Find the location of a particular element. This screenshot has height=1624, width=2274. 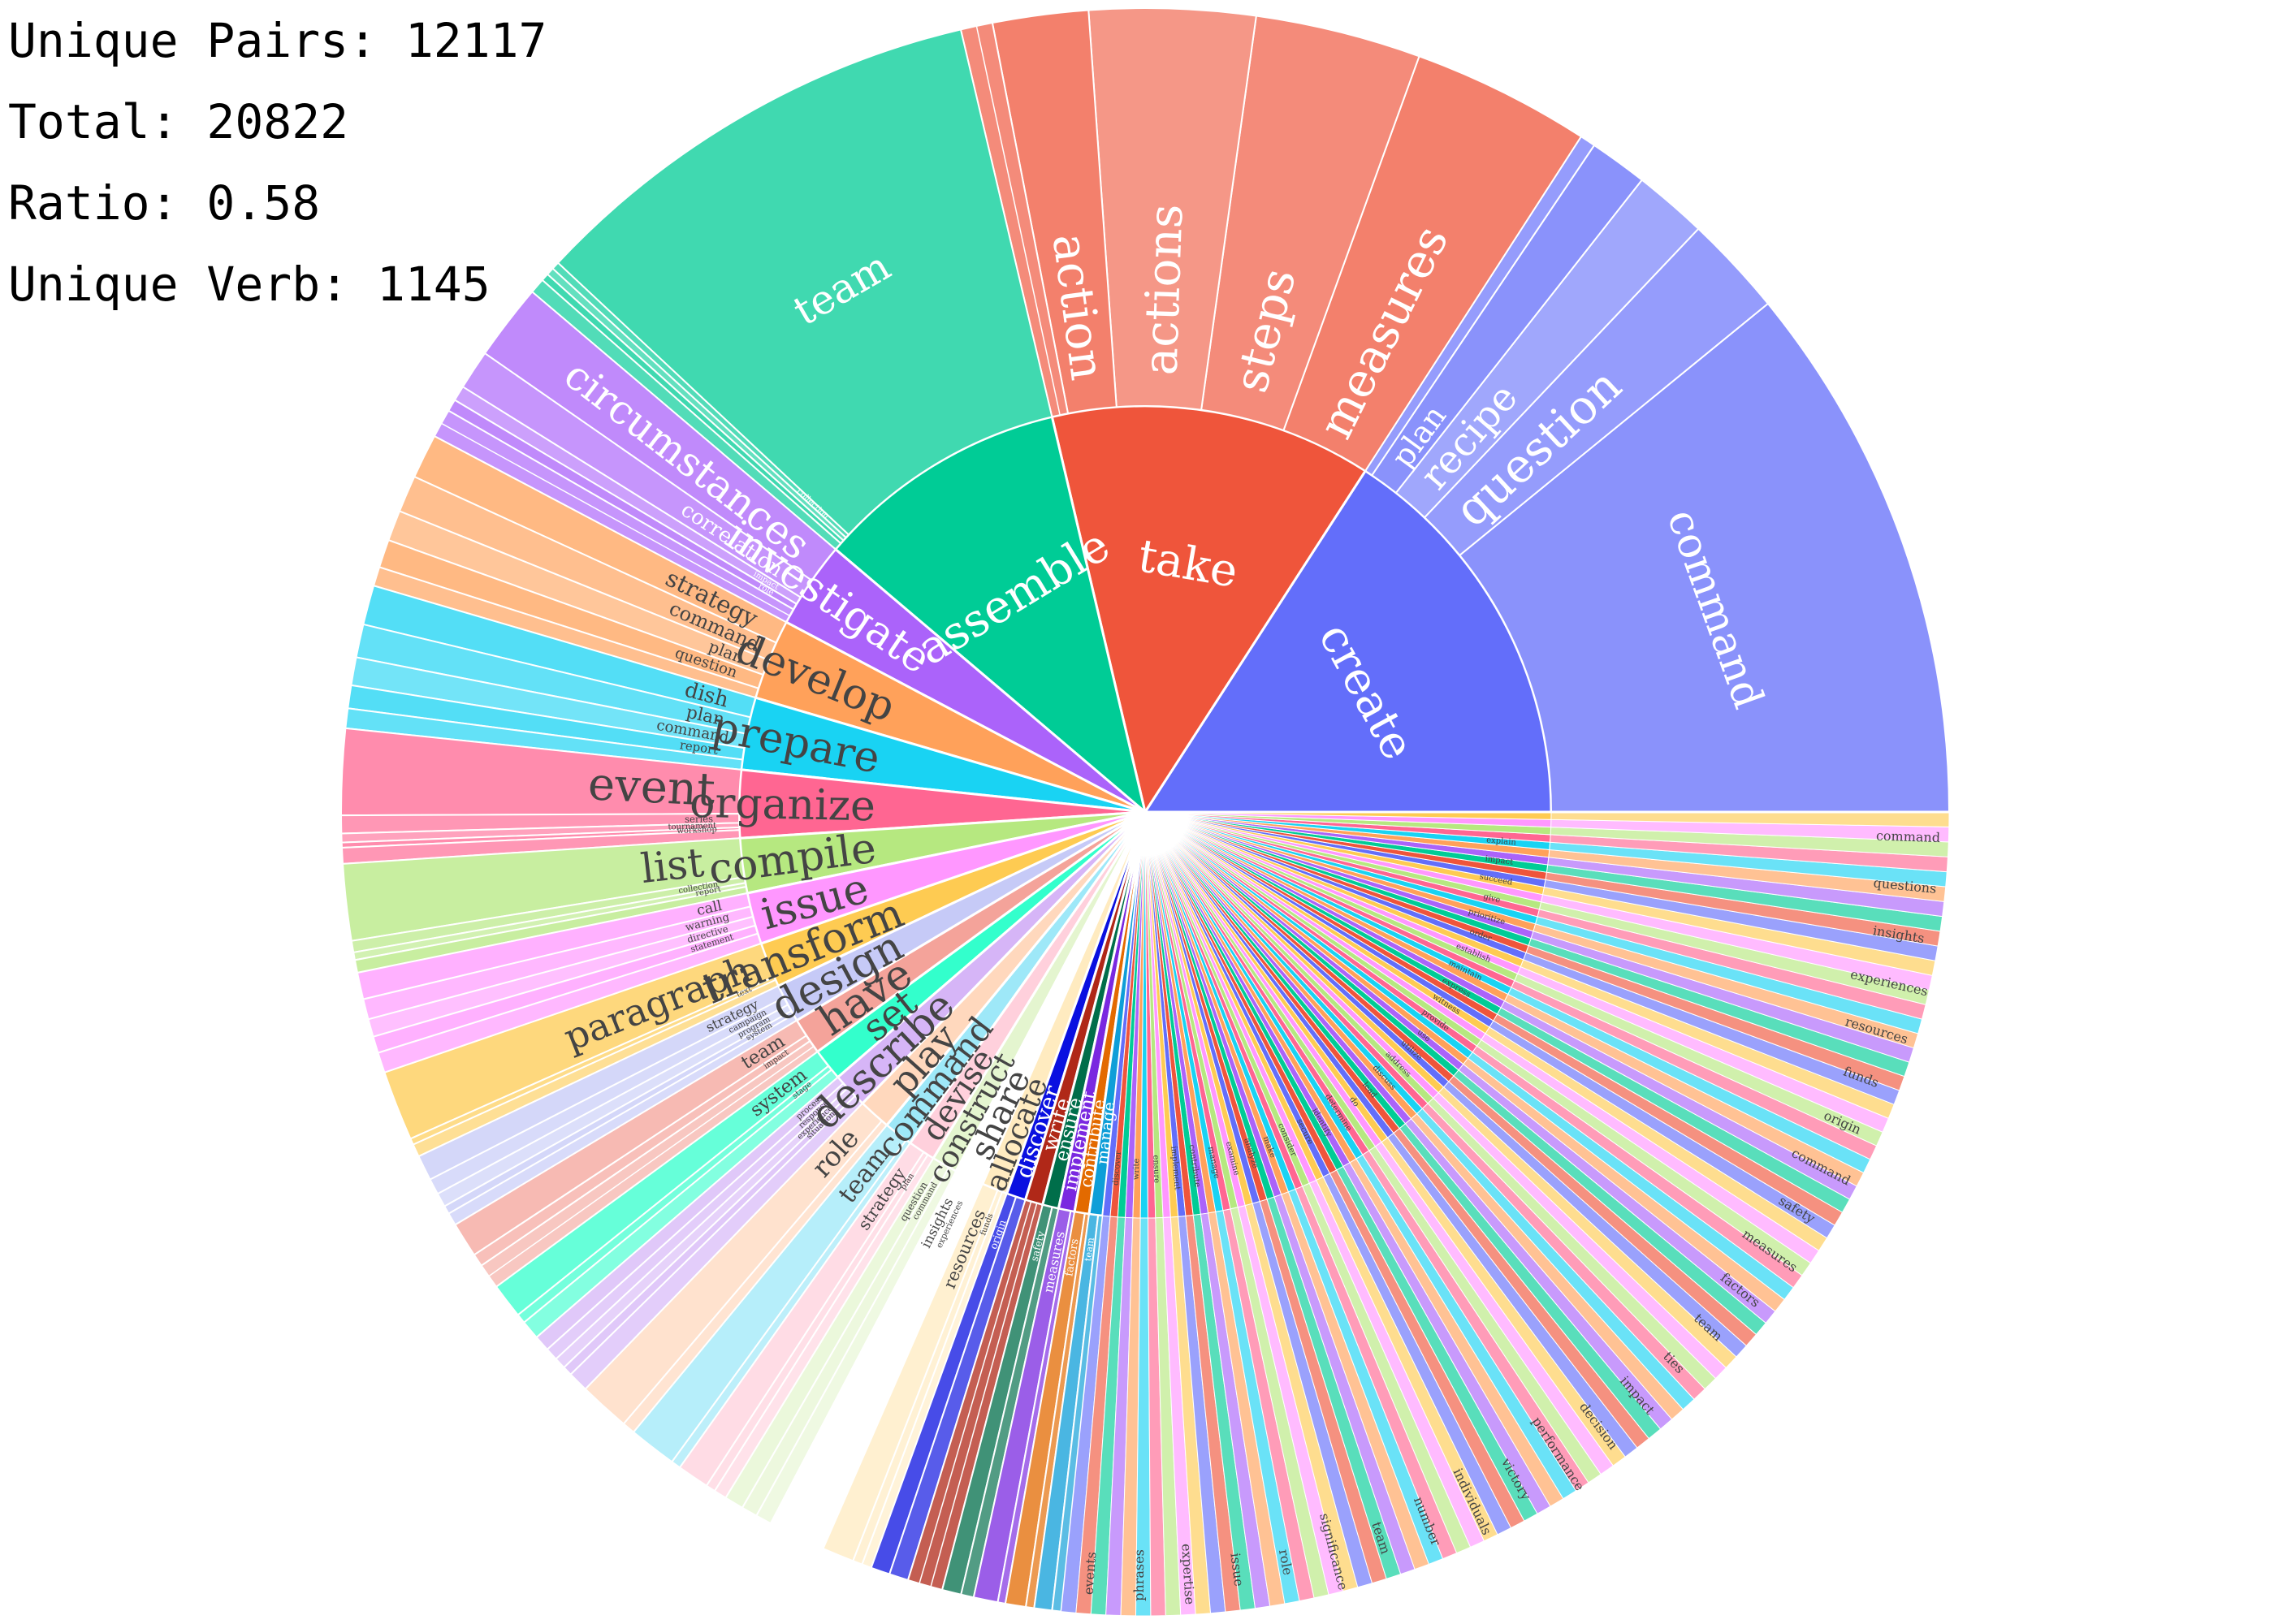

object-label-team: team is located at coordinates (1089, 1249).